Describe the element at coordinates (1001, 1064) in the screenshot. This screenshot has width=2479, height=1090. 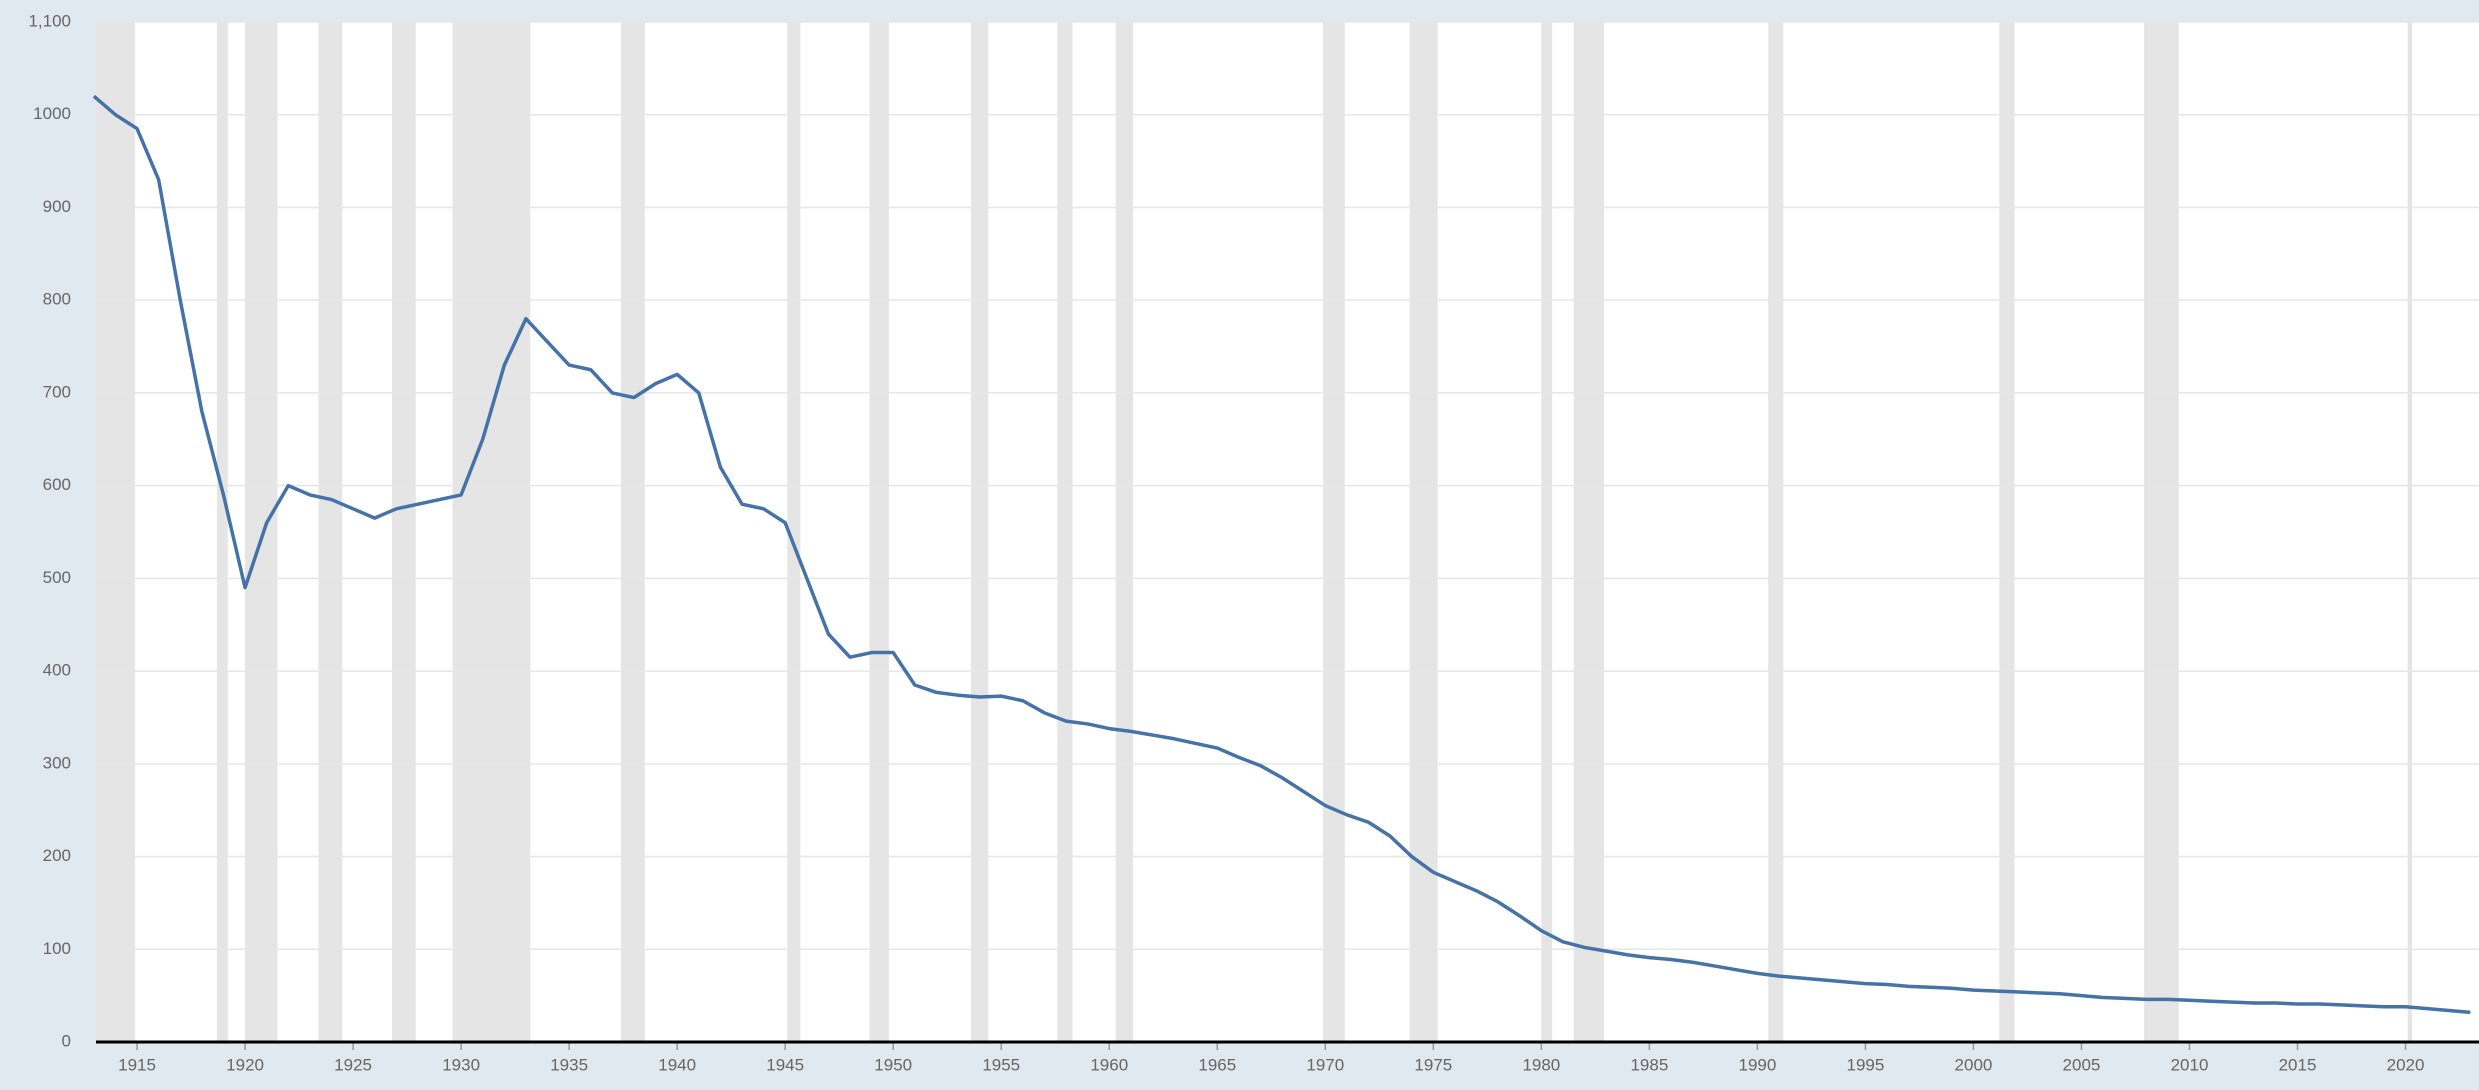
I see `x-tick-label: 1955` at that location.